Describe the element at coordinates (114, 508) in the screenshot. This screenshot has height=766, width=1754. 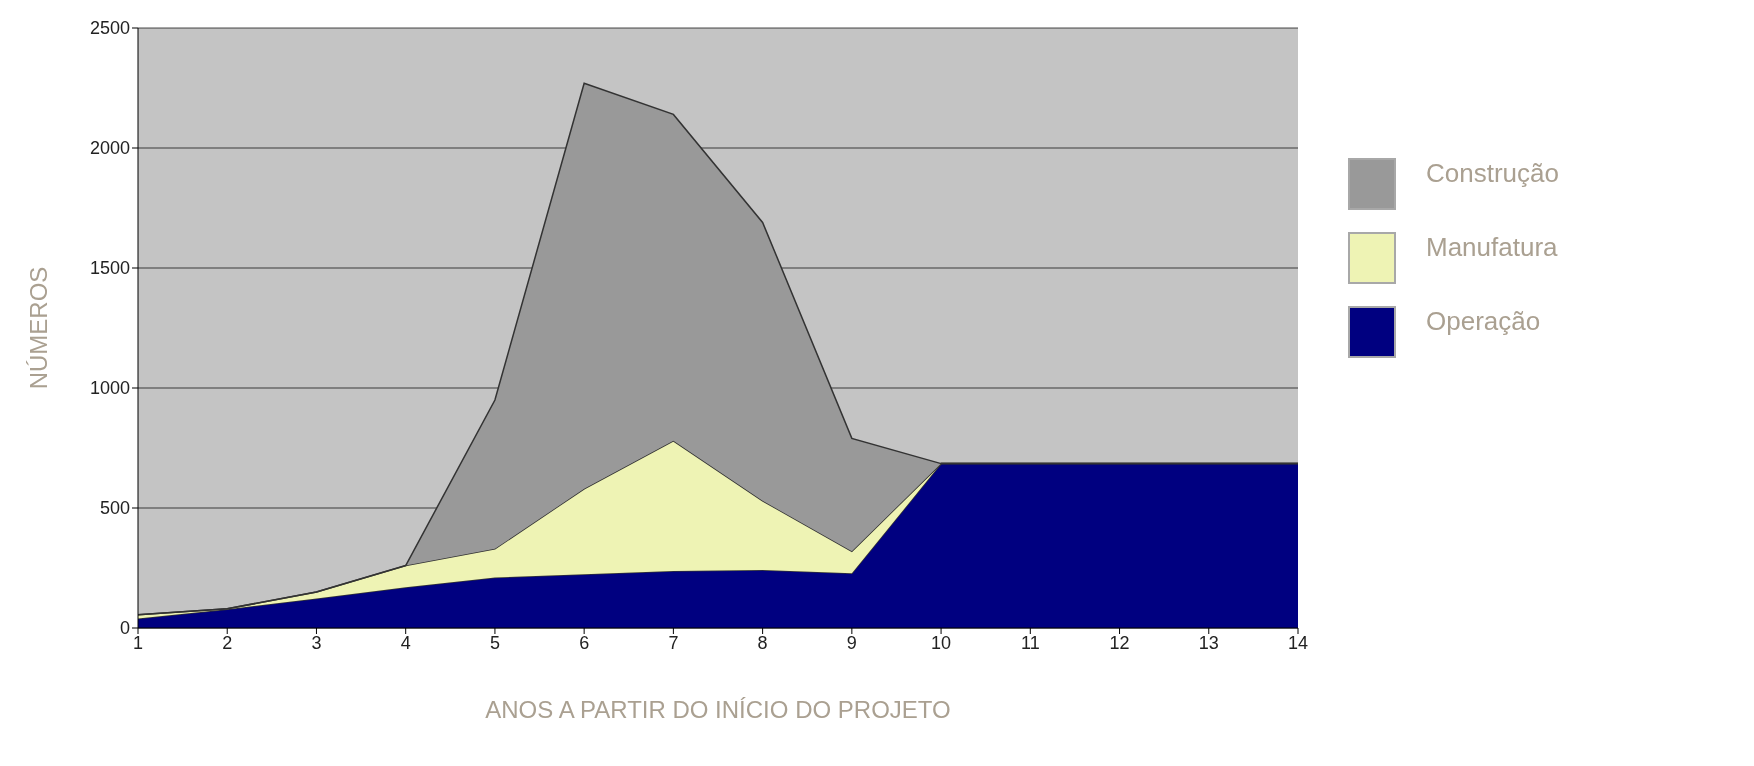
I see `y-tick-label: 500` at that location.